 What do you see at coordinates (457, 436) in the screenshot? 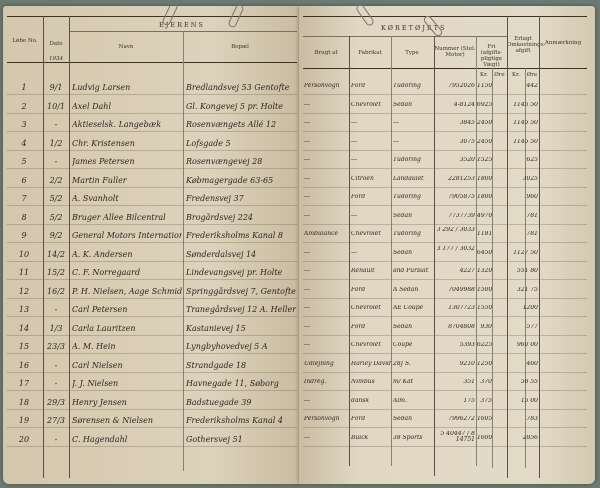
I see `vehicle-number: 5 40447 / 8 14751` at bounding box center [457, 436].